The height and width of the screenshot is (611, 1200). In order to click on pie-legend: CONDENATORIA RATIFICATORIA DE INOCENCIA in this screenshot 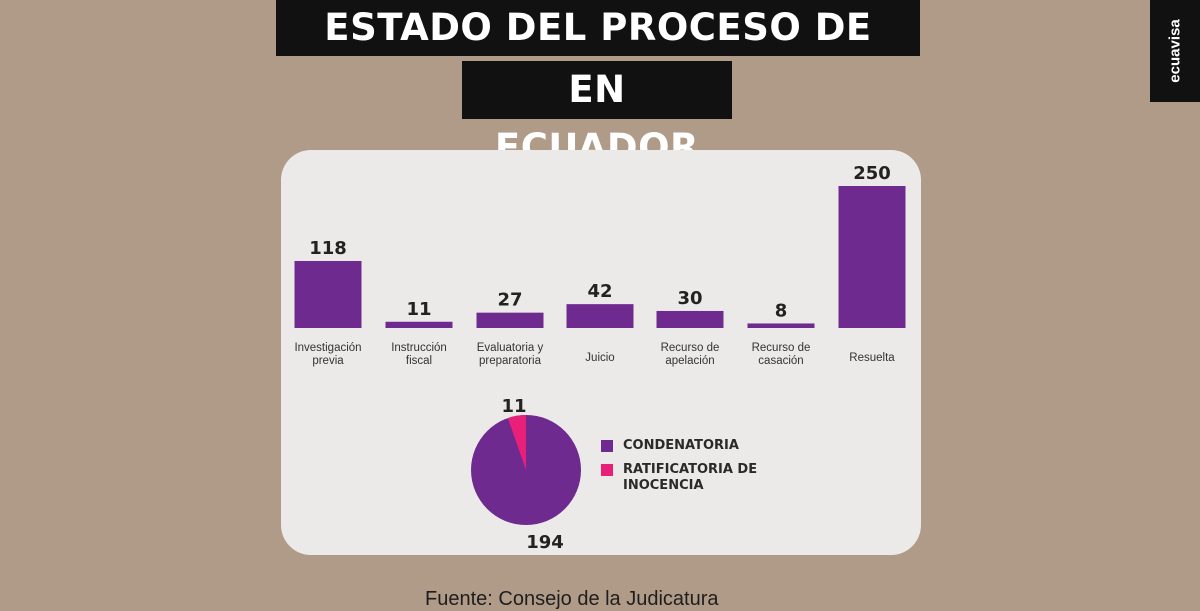, I will do `click(692, 470)`.